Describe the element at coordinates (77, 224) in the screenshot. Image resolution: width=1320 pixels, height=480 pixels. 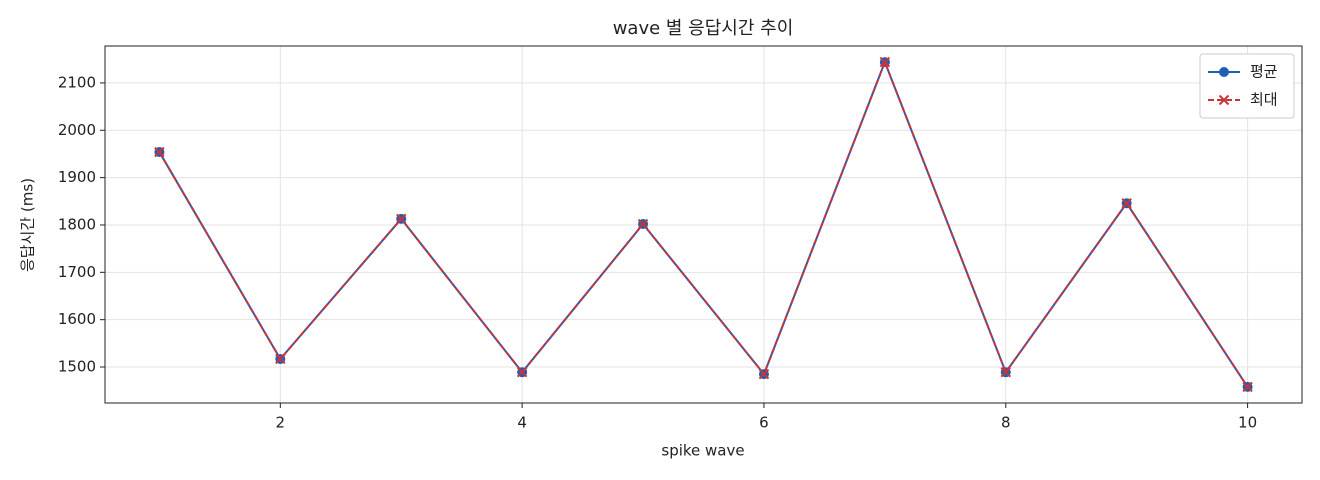
I see `y-tick-label: 1800` at that location.